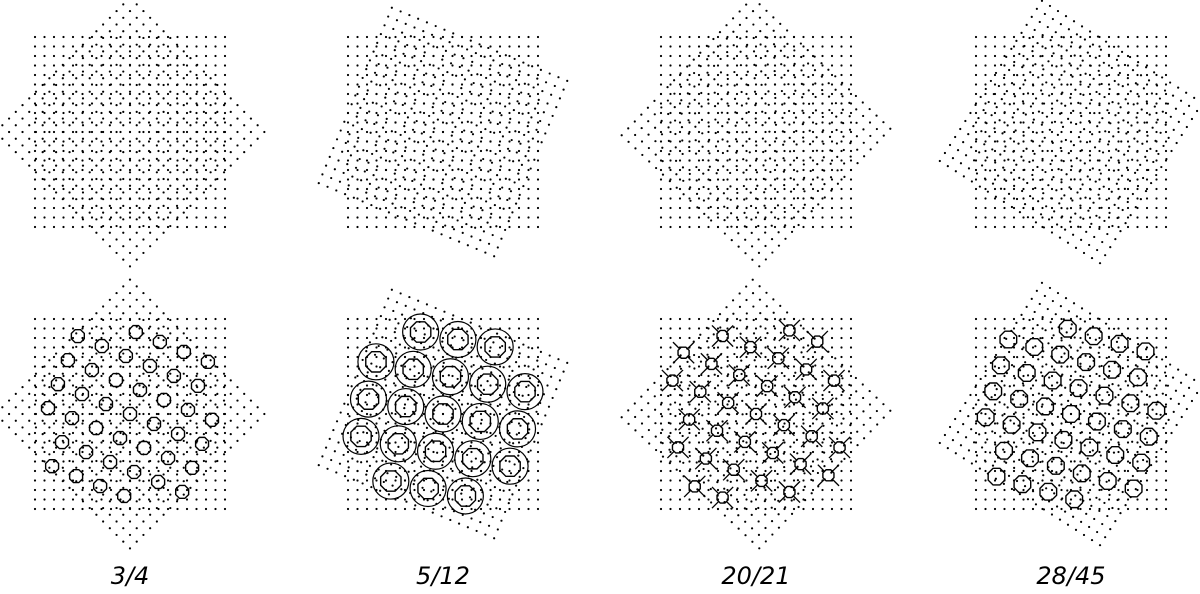 This screenshot has height=594, width=1200. What do you see at coordinates (756, 414) in the screenshot?
I see `coincidence-pattern-lines` at bounding box center [756, 414].